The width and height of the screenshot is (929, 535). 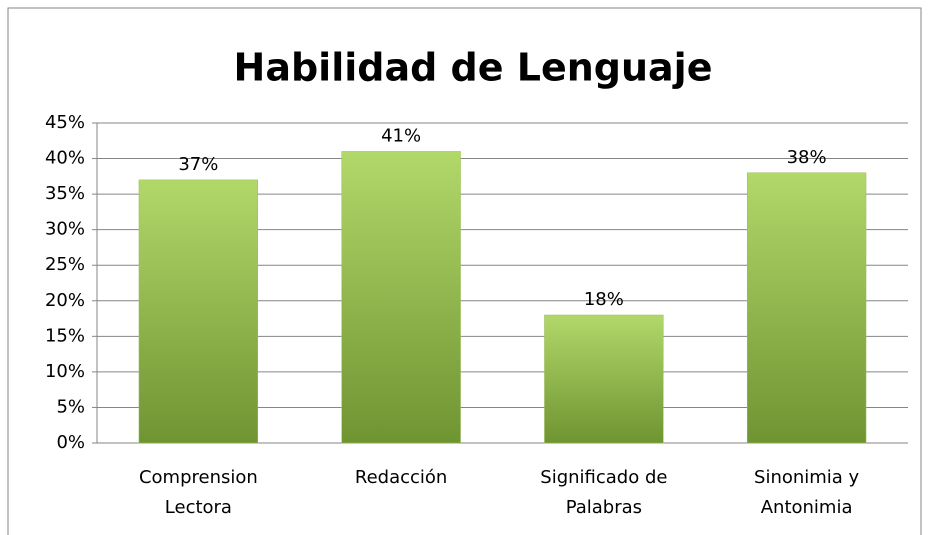 What do you see at coordinates (70, 406) in the screenshot?
I see `y-tick-label: 5%` at bounding box center [70, 406].